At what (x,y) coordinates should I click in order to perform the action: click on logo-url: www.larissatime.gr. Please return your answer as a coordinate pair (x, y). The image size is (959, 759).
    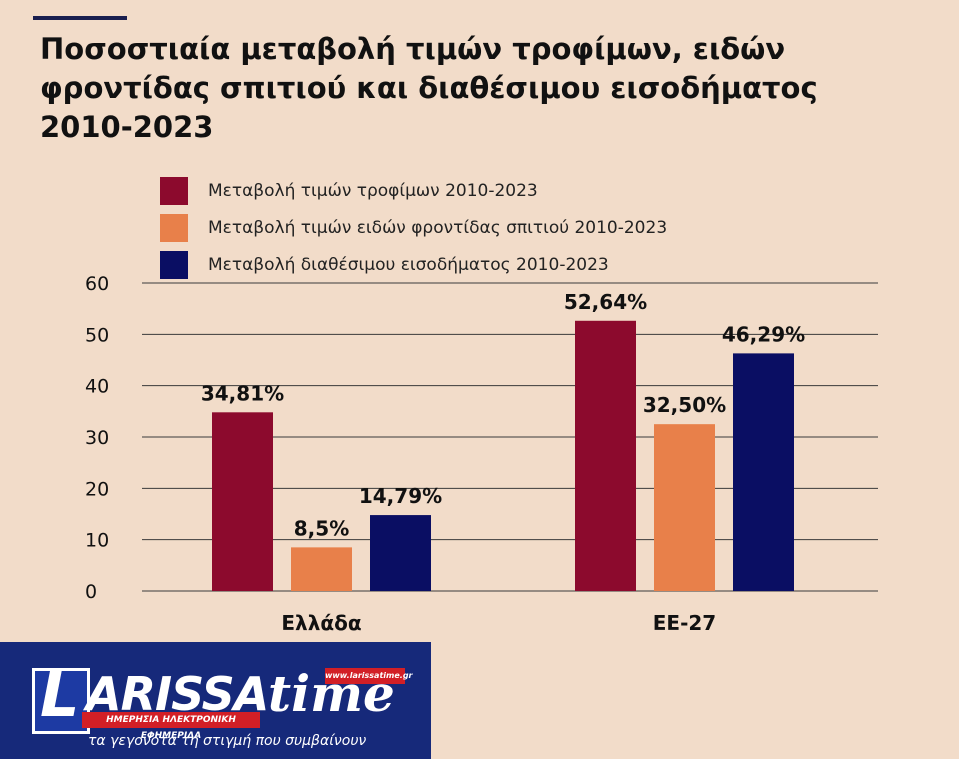
    Looking at the image, I should click on (369, 676).